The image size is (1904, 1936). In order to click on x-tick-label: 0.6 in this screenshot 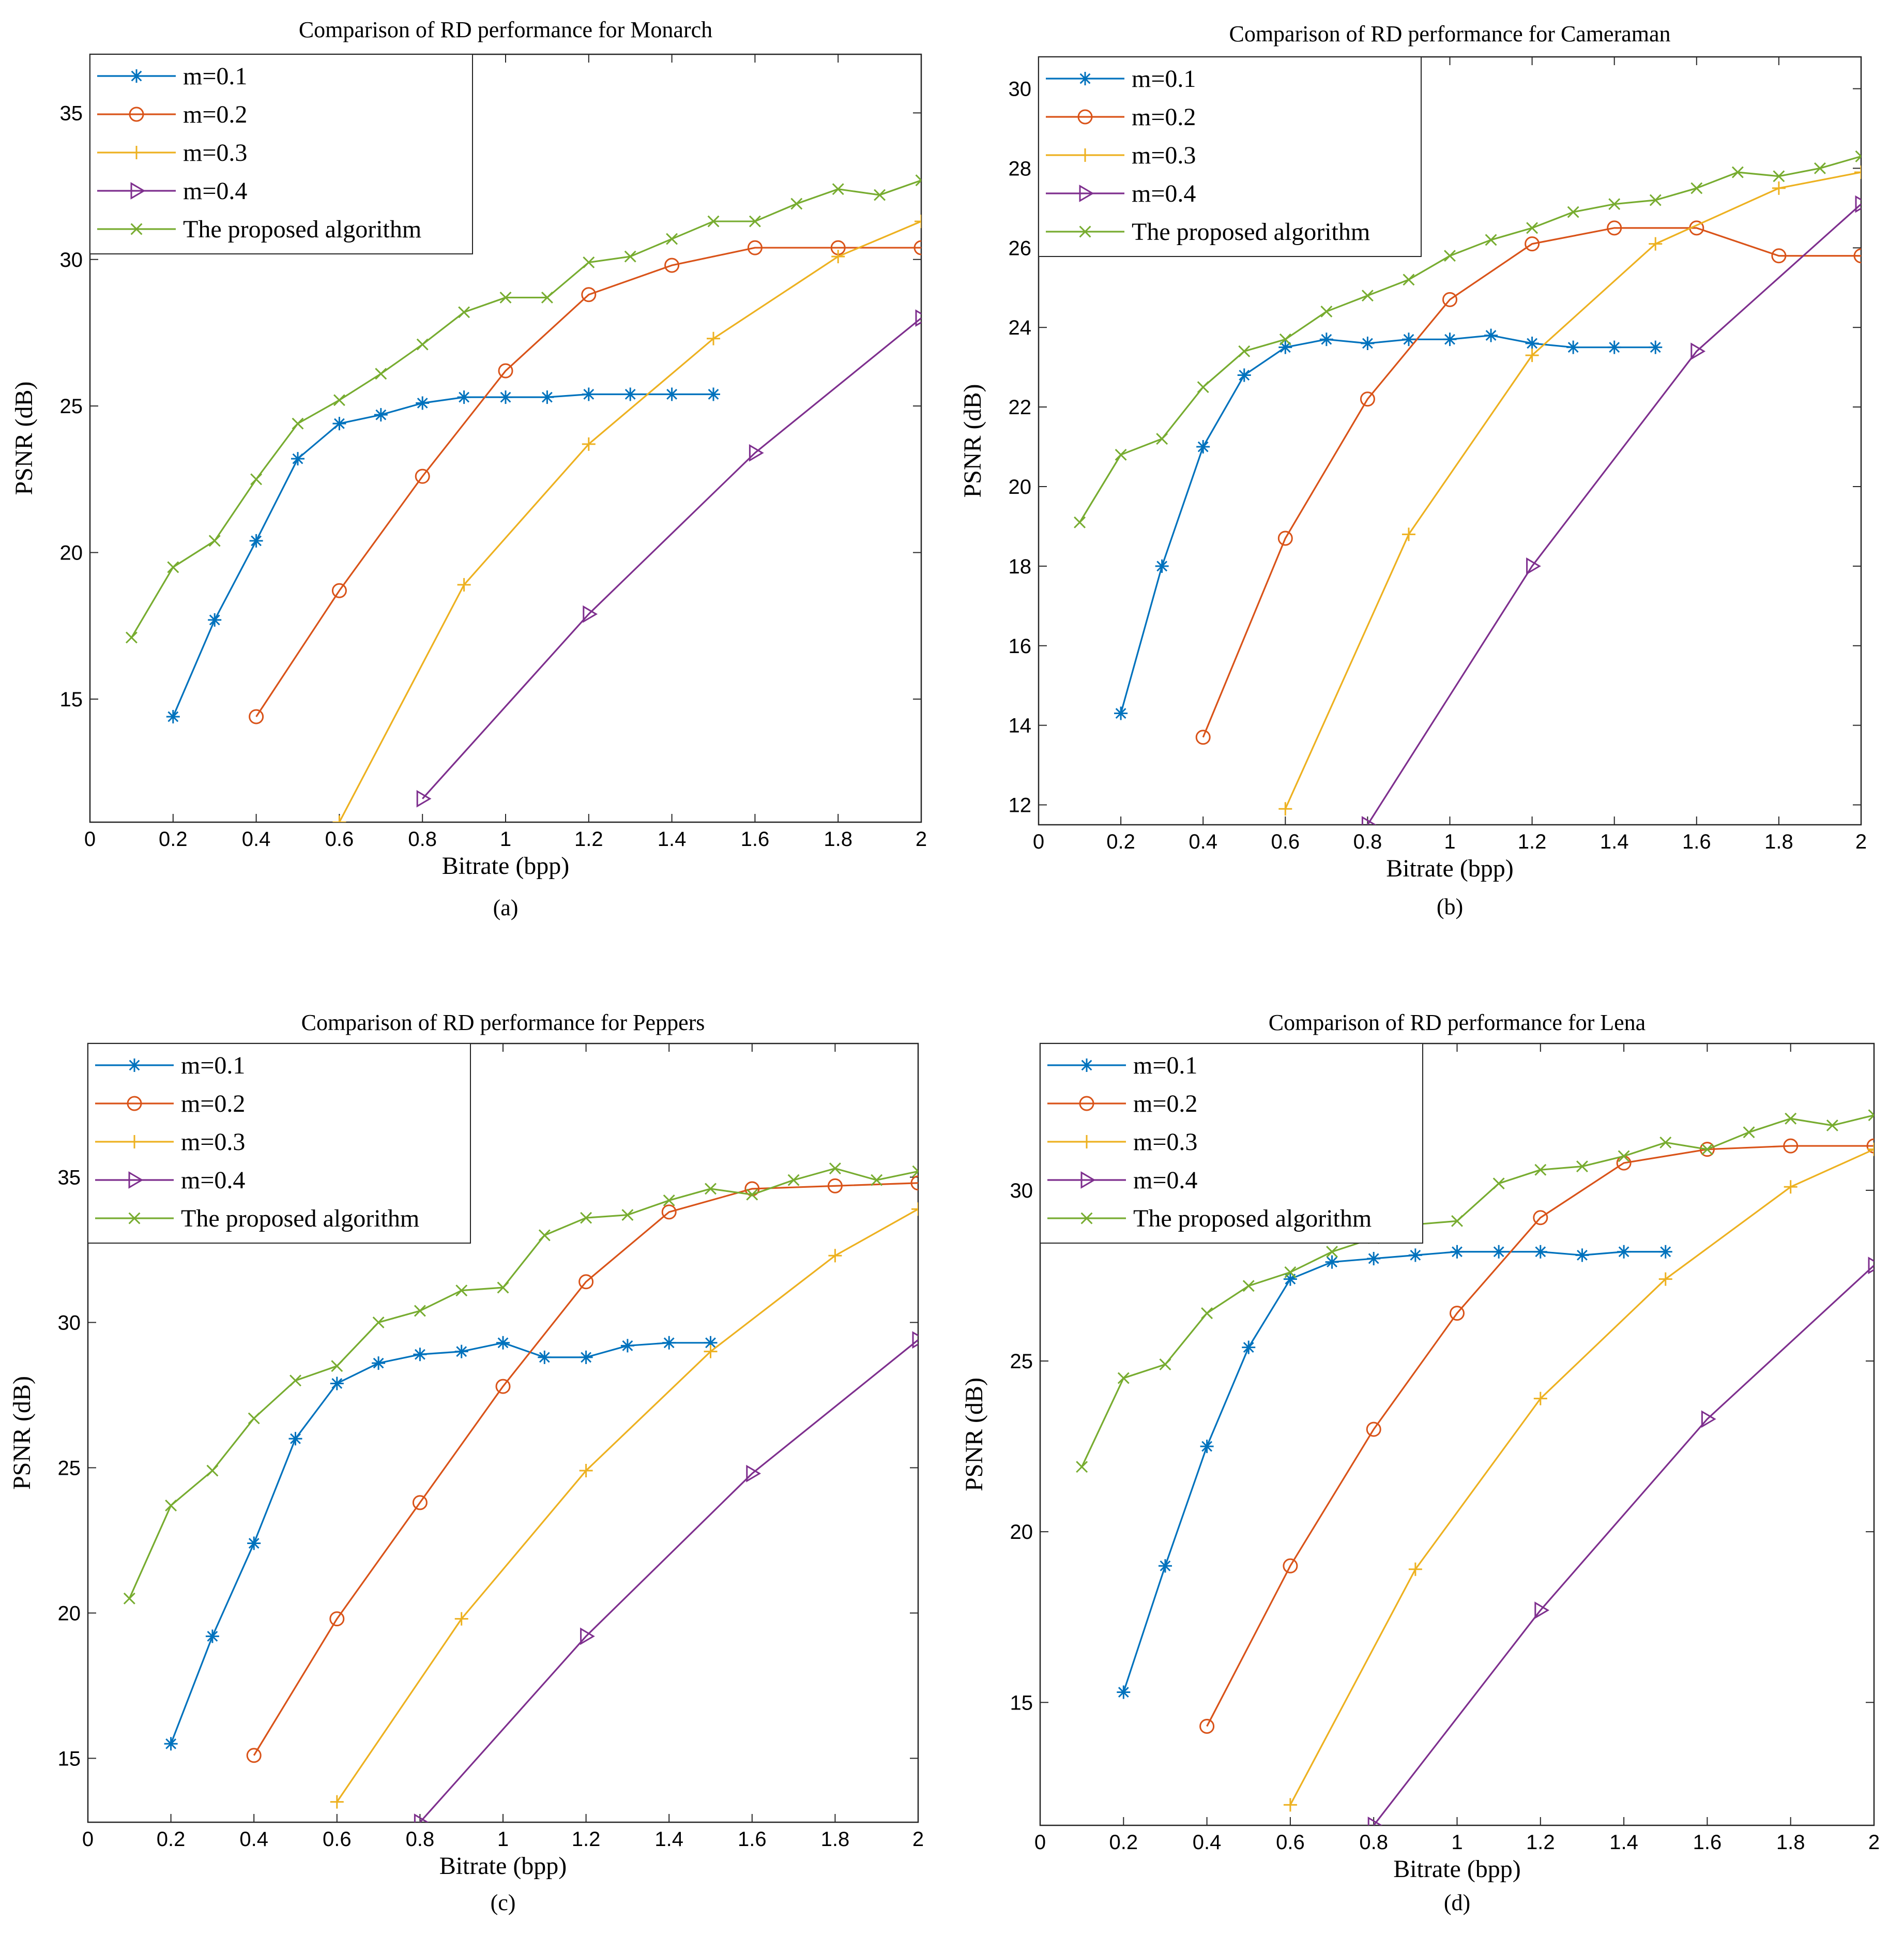, I will do `click(1285, 841)`.